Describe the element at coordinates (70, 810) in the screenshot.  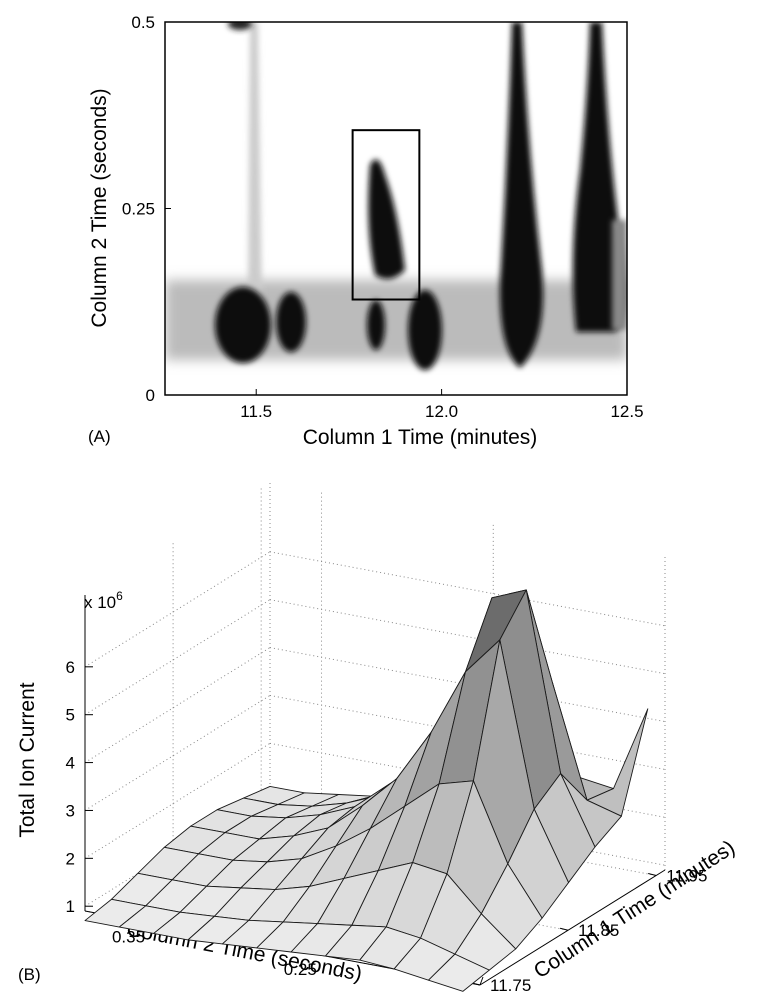
I see `z-tick-label: 3` at that location.